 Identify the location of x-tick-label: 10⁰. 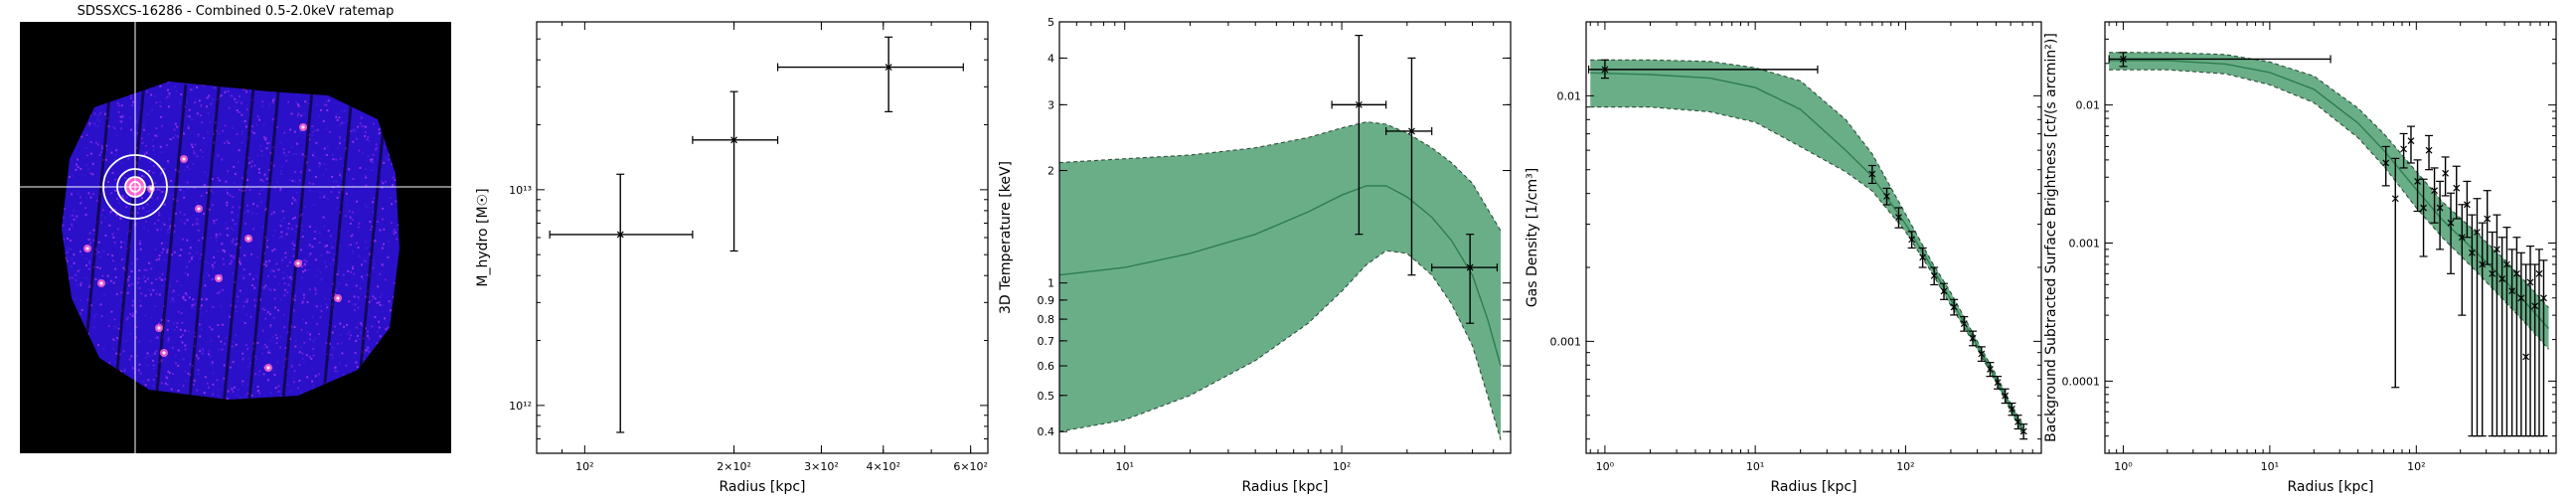
(1605, 466).